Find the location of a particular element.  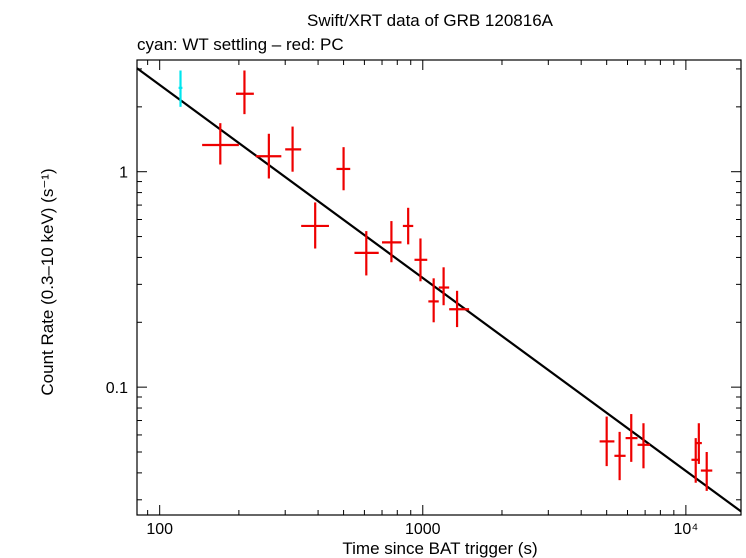

chart-subtitle: cyan: WT settling – red: PC is located at coordinates (240, 44).